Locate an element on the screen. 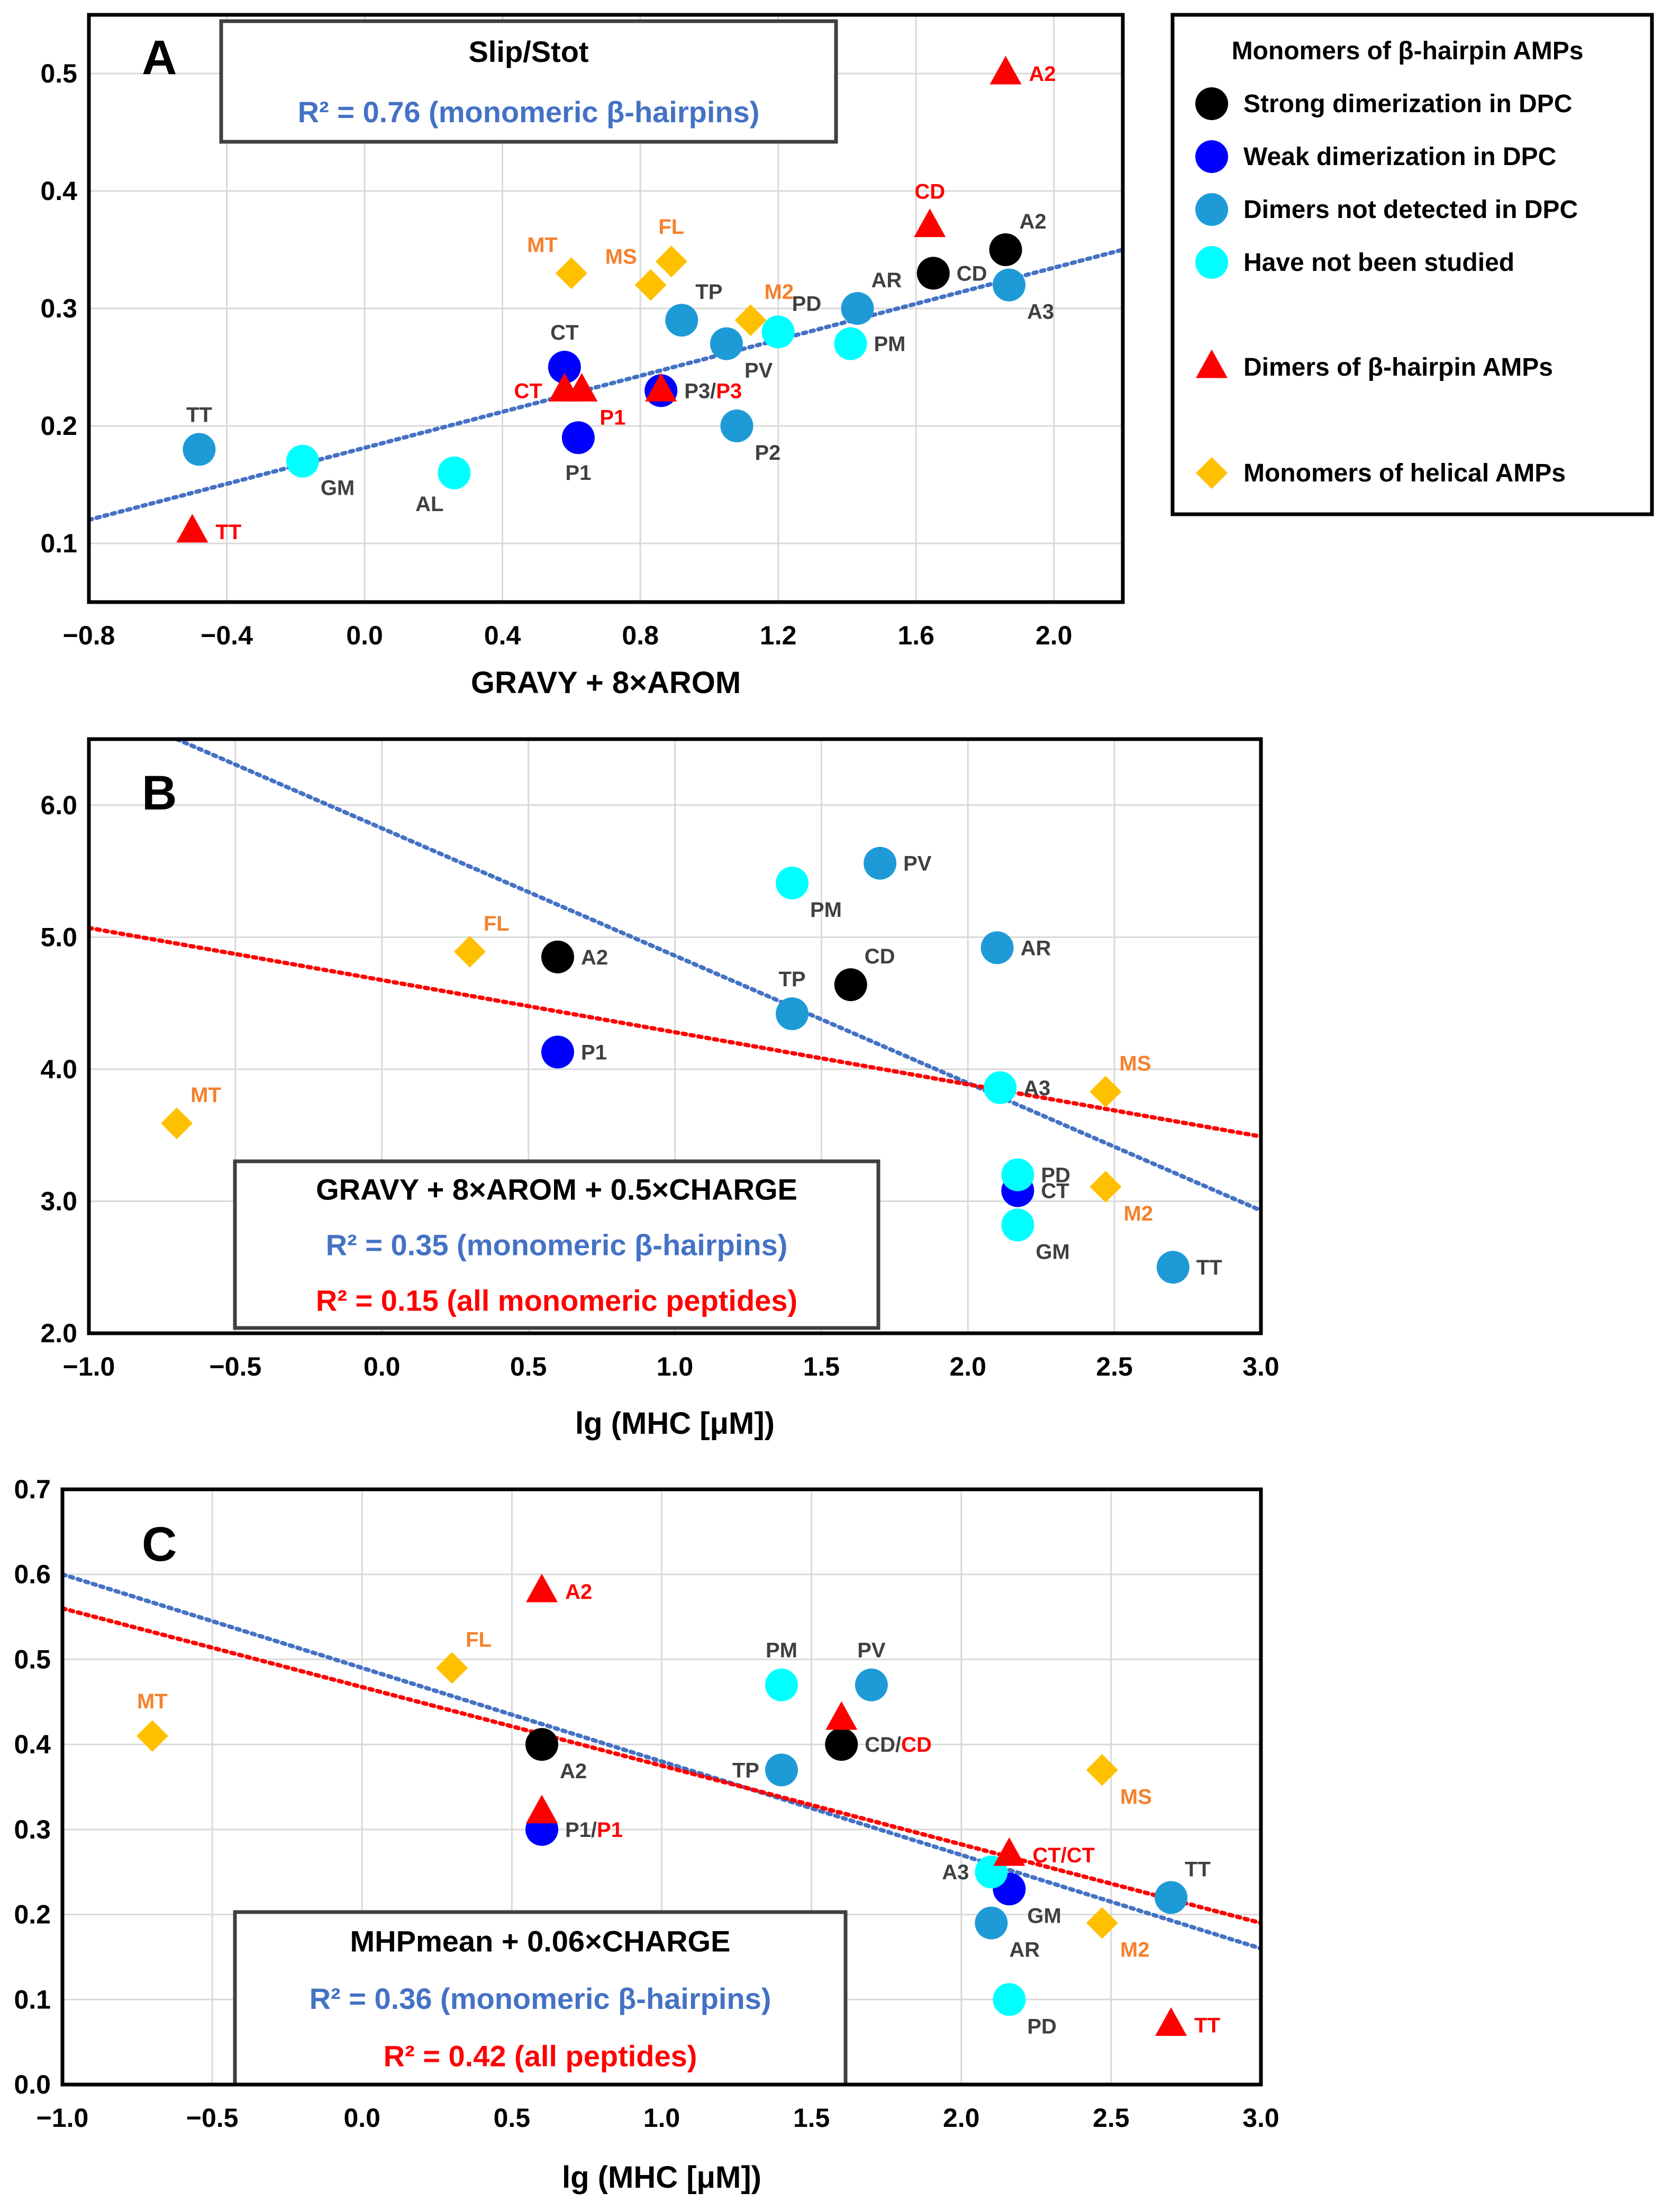 This screenshot has height=2211, width=1680. x-tick-label: 1.6 is located at coordinates (915, 635).